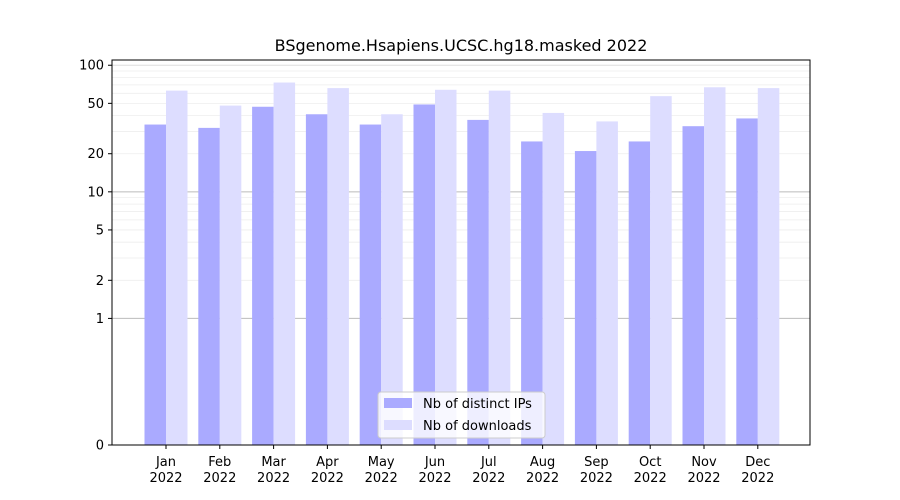  I want to click on x-tick-label-month: Feb, so click(219, 462).